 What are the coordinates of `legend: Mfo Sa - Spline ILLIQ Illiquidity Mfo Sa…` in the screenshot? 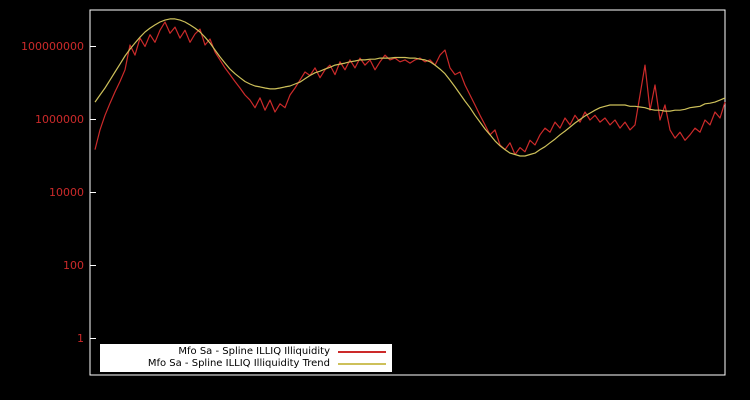 It's located at (246, 358).